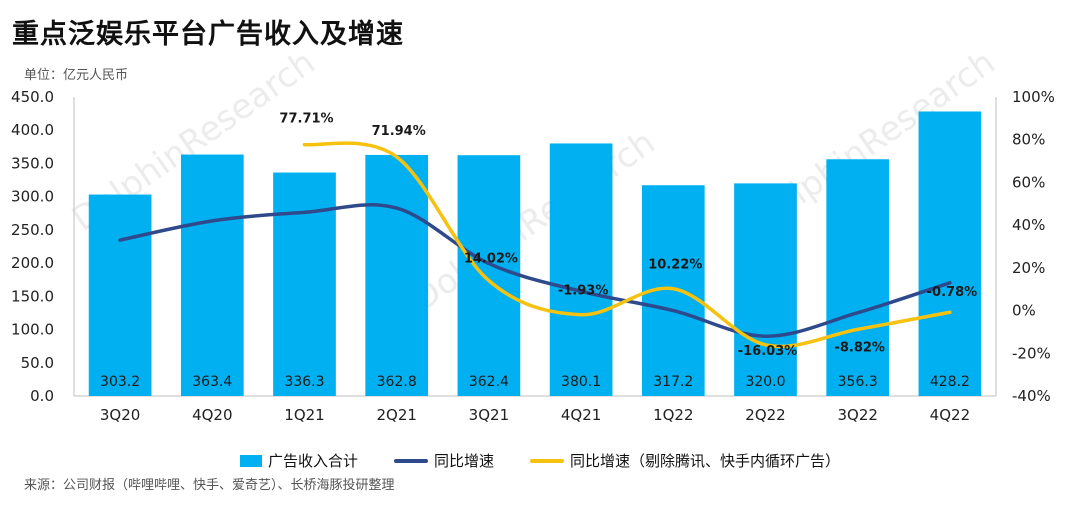  What do you see at coordinates (1028, 268) in the screenshot?
I see `y-right-tick-label: 20%` at bounding box center [1028, 268].